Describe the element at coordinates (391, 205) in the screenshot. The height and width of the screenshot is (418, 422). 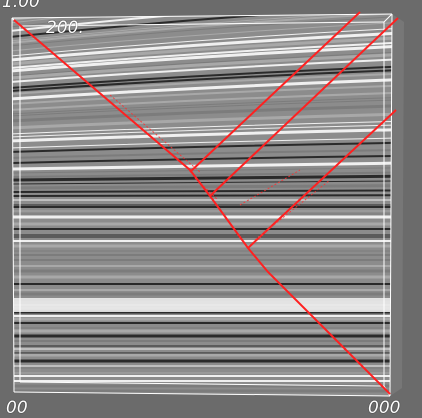
I see `frame-right-edge` at that location.